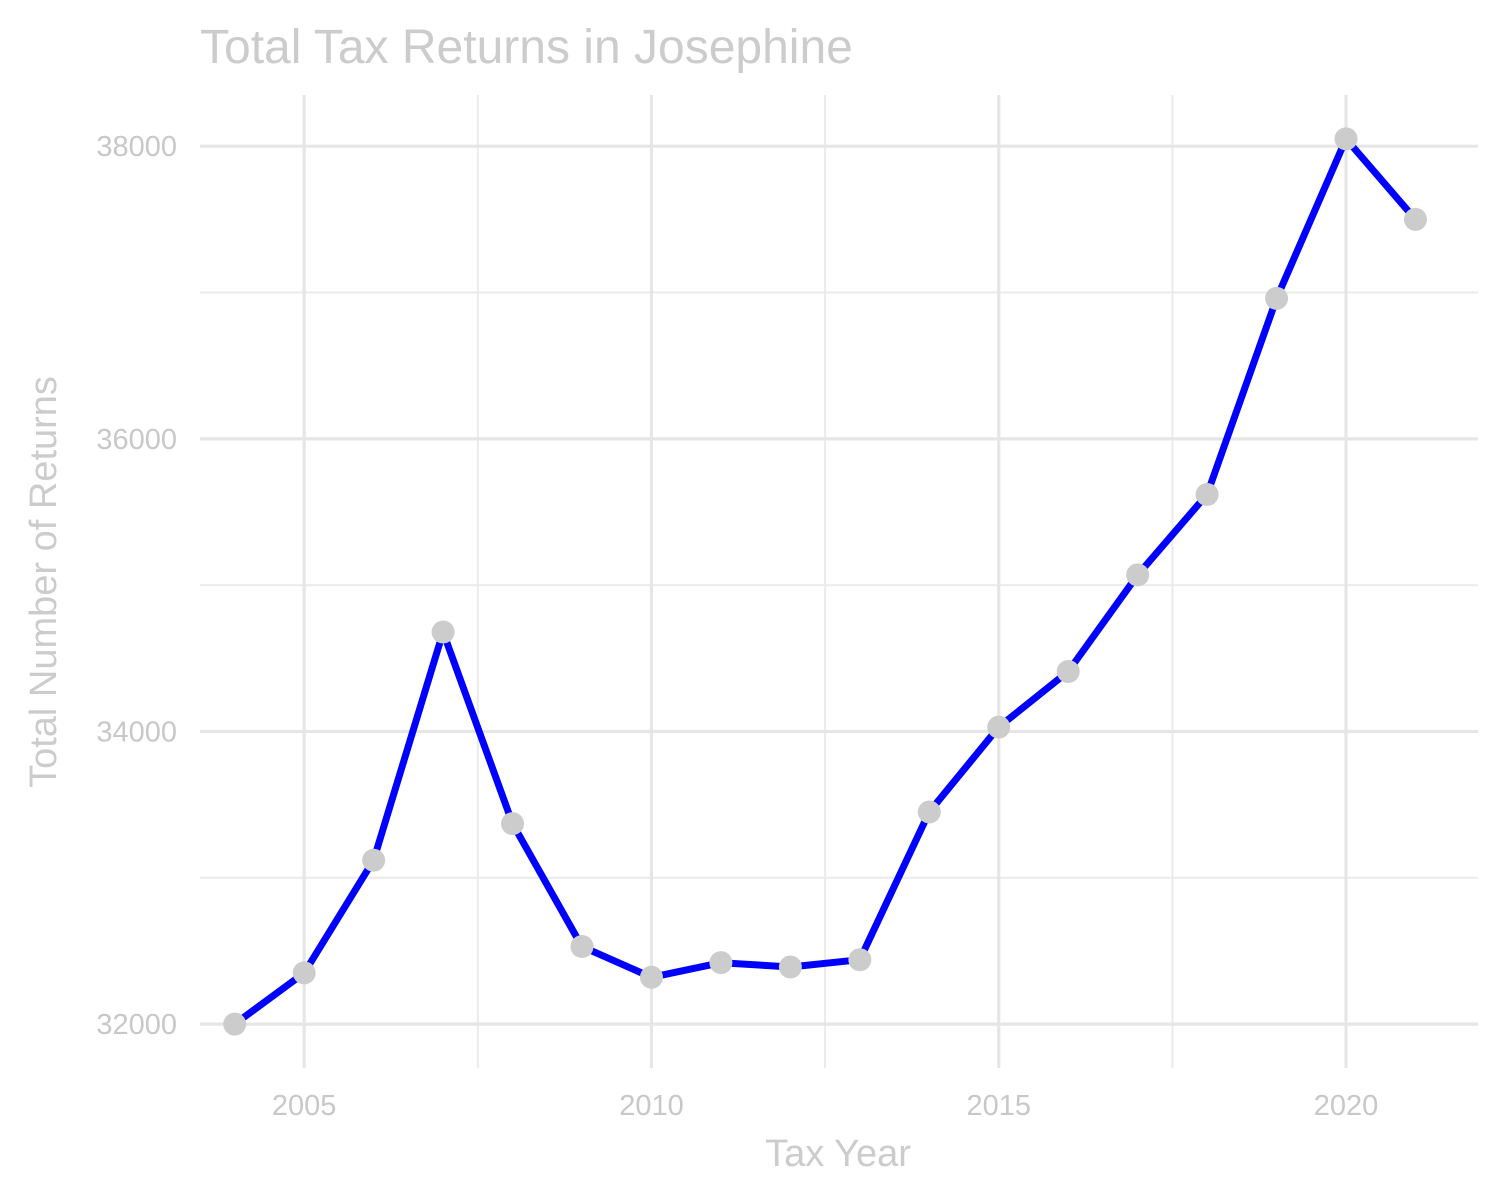 This screenshot has width=1500, height=1199. Describe the element at coordinates (136, 147) in the screenshot. I see `y-tick-label: 38000` at that location.